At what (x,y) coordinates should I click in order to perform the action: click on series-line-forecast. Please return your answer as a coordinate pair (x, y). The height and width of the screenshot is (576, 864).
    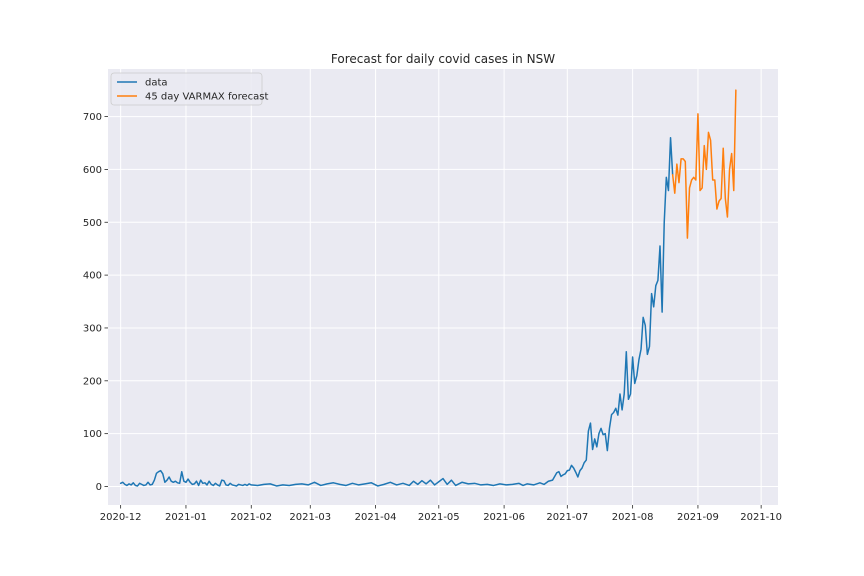
    Looking at the image, I should click on (704, 164).